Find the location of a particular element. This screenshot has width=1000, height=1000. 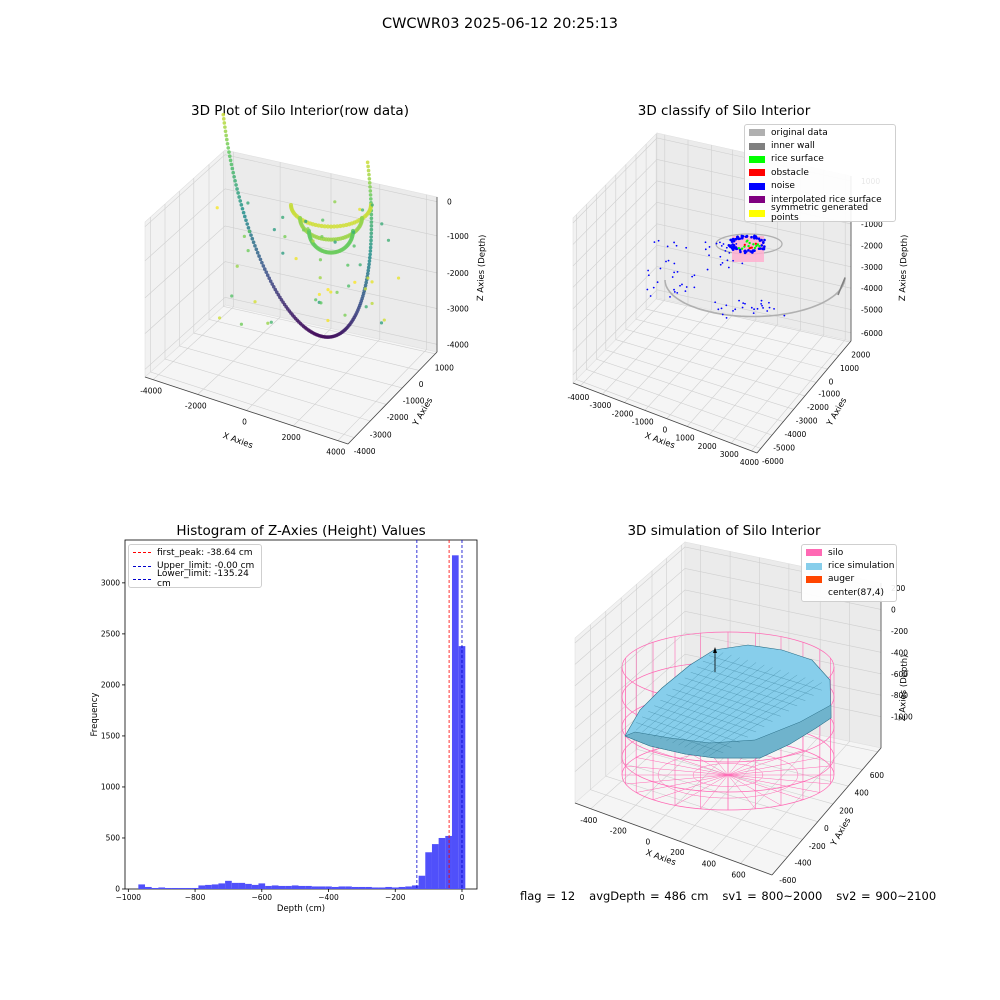

p4-z-gridline is located at coordinates (728, 681).